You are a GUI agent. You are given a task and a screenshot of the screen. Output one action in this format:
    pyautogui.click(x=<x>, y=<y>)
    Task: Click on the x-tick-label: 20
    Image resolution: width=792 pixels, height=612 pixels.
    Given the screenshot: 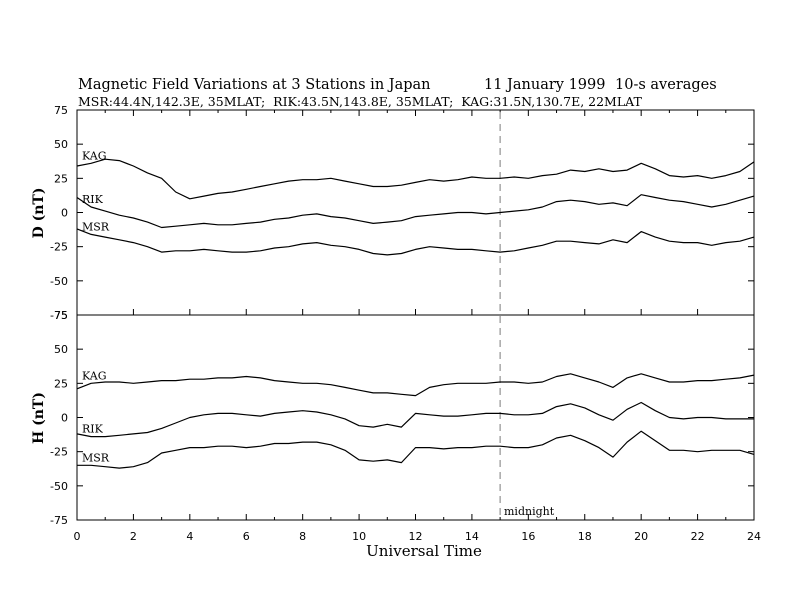 What is the action you would take?
    pyautogui.click(x=641, y=536)
    